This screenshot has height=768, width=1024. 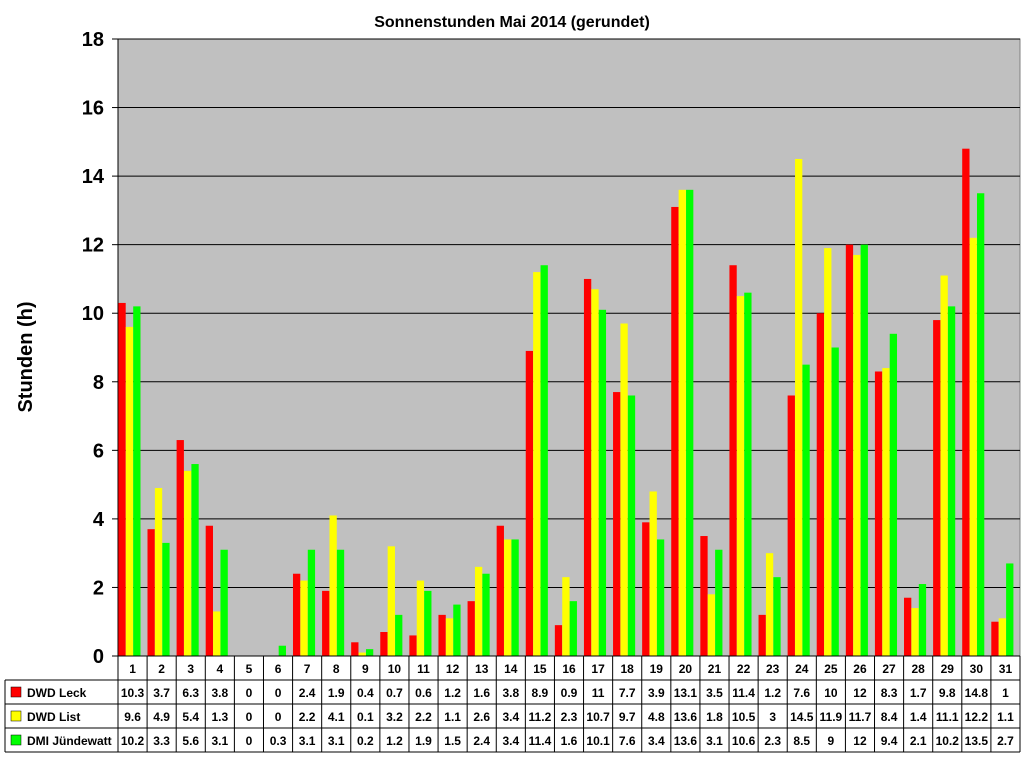 What do you see at coordinates (744, 717) in the screenshot?
I see `table-cell-value: 10.5` at bounding box center [744, 717].